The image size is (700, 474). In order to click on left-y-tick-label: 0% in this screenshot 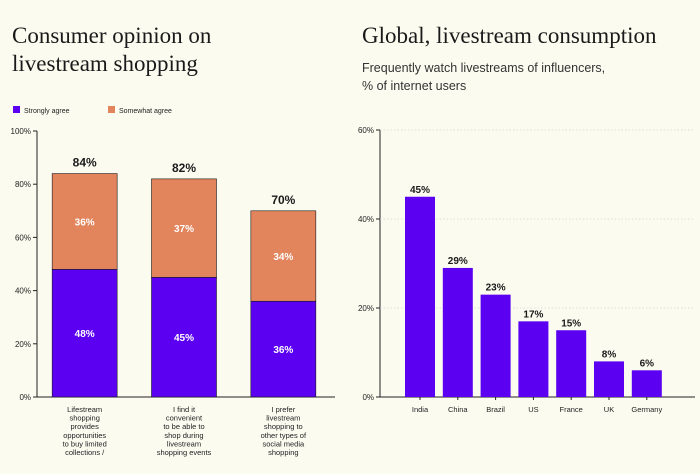, I will do `click(25, 397)`.